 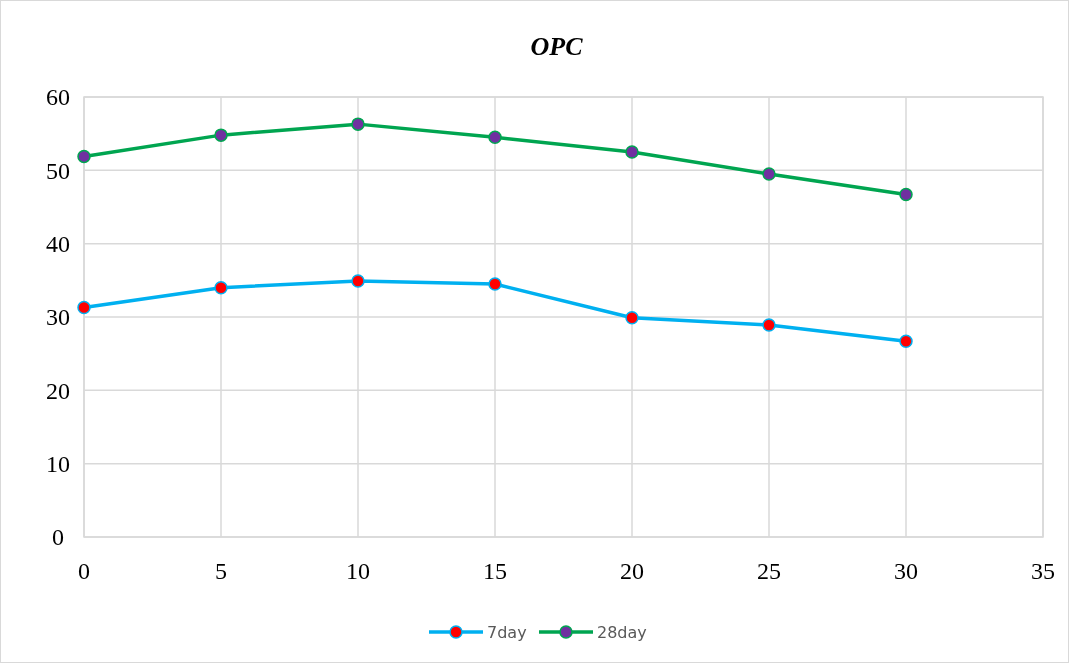 I want to click on x-tick-label: 25, so click(x=769, y=571).